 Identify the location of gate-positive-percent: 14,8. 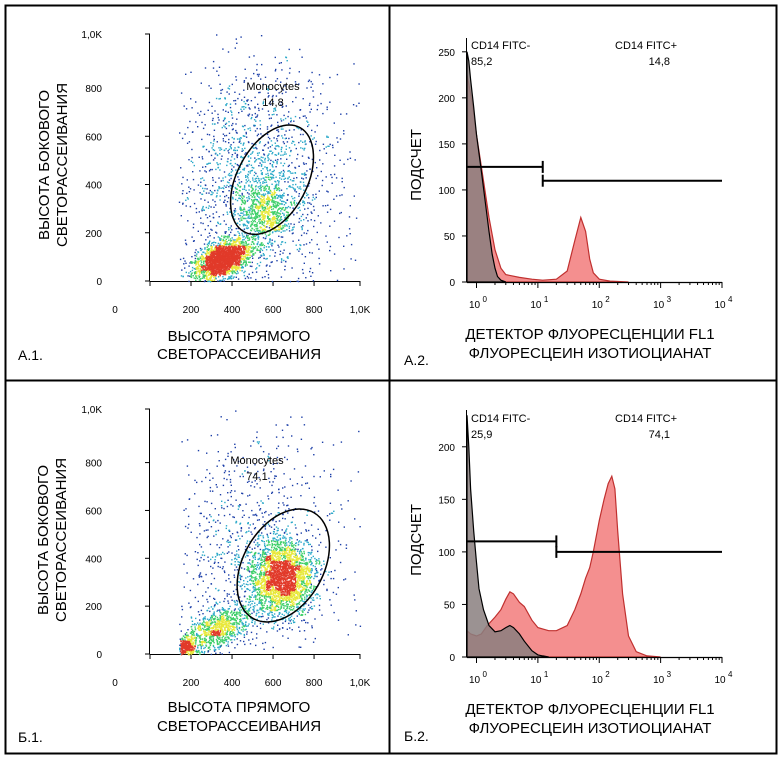
(659, 62).